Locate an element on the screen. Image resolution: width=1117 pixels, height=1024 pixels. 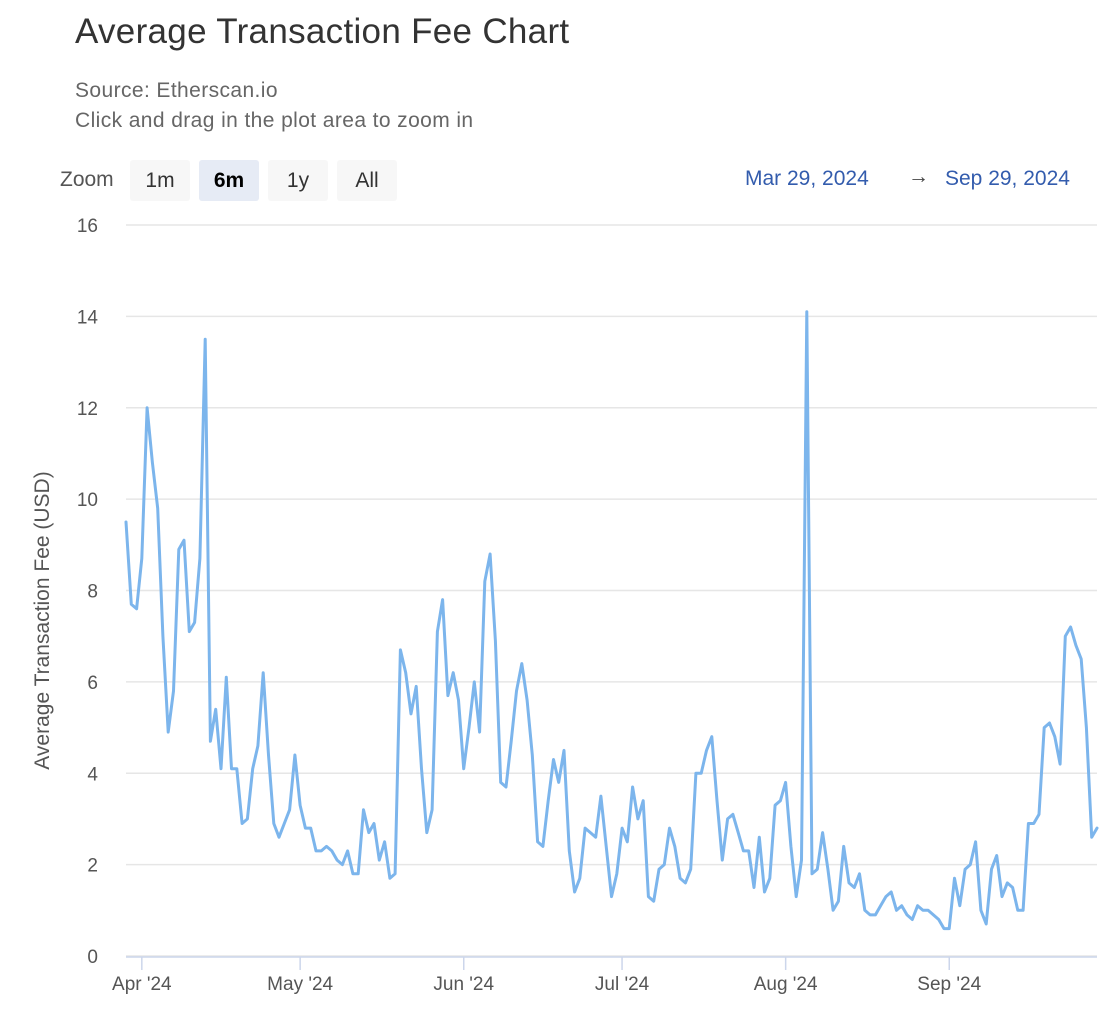
y-tick-label: 6 is located at coordinates (92, 683).